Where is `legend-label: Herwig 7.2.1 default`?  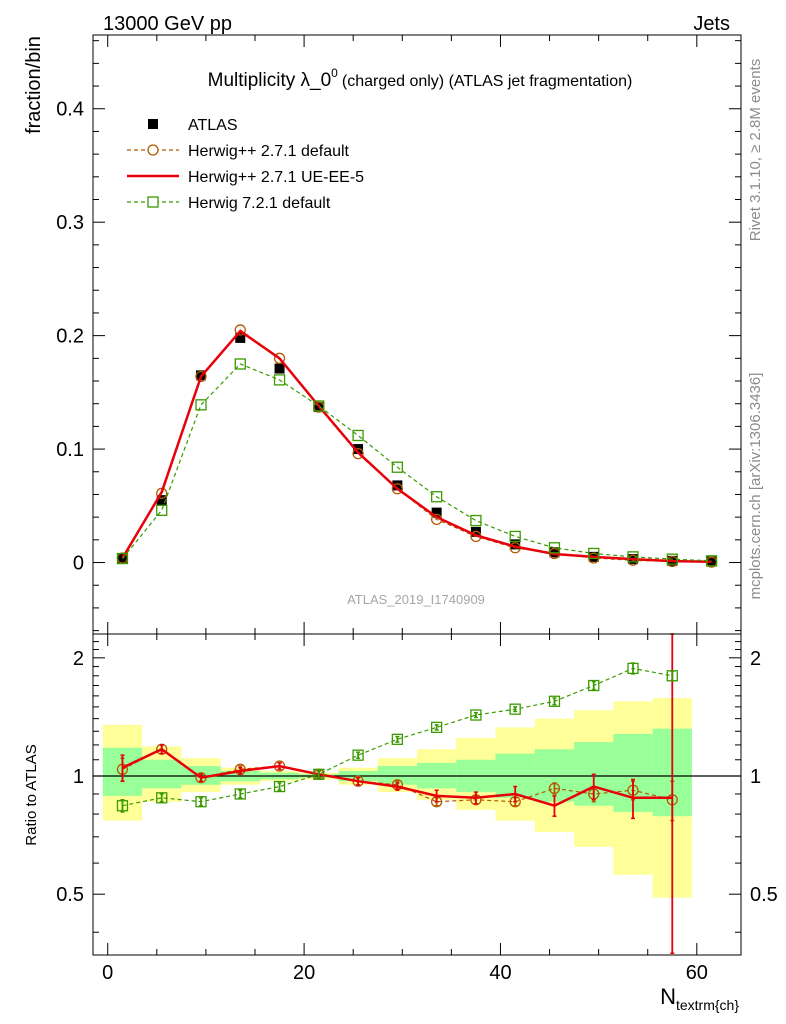
legend-label: Herwig 7.2.1 default is located at coordinates (259, 203).